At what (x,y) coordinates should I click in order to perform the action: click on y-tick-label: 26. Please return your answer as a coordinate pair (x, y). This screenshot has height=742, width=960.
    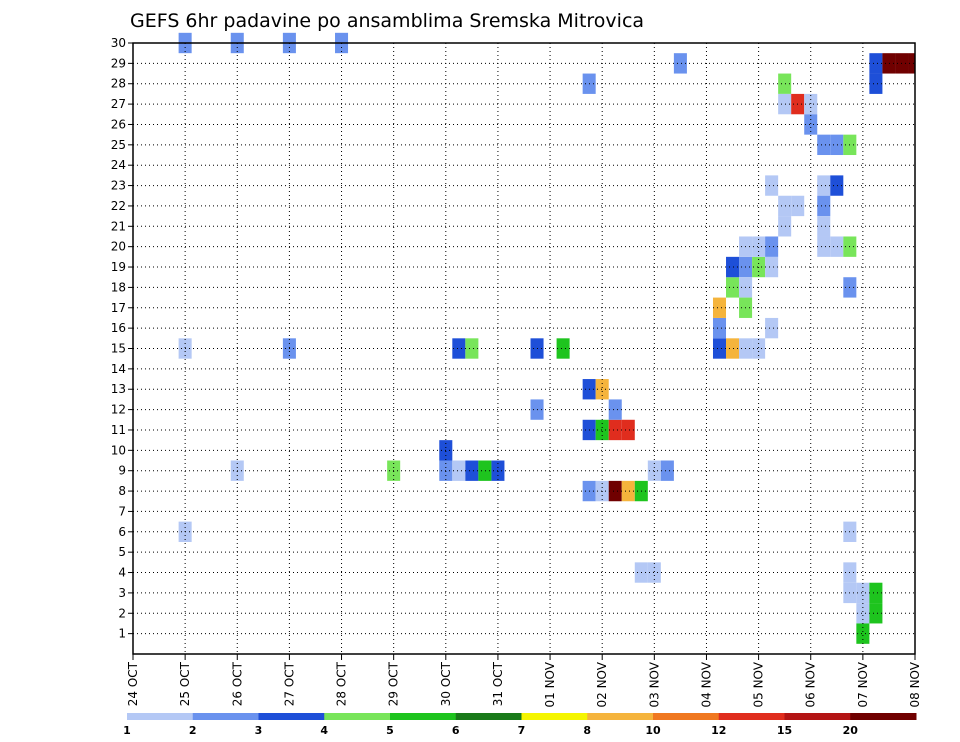
    Looking at the image, I should click on (118, 124).